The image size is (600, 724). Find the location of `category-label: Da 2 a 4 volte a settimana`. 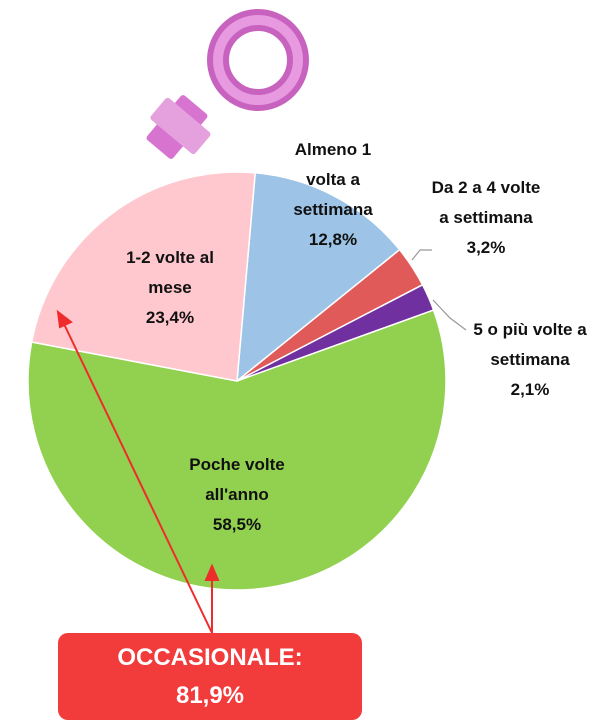

category-label: Da 2 a 4 volte a settimana is located at coordinates (486, 202).